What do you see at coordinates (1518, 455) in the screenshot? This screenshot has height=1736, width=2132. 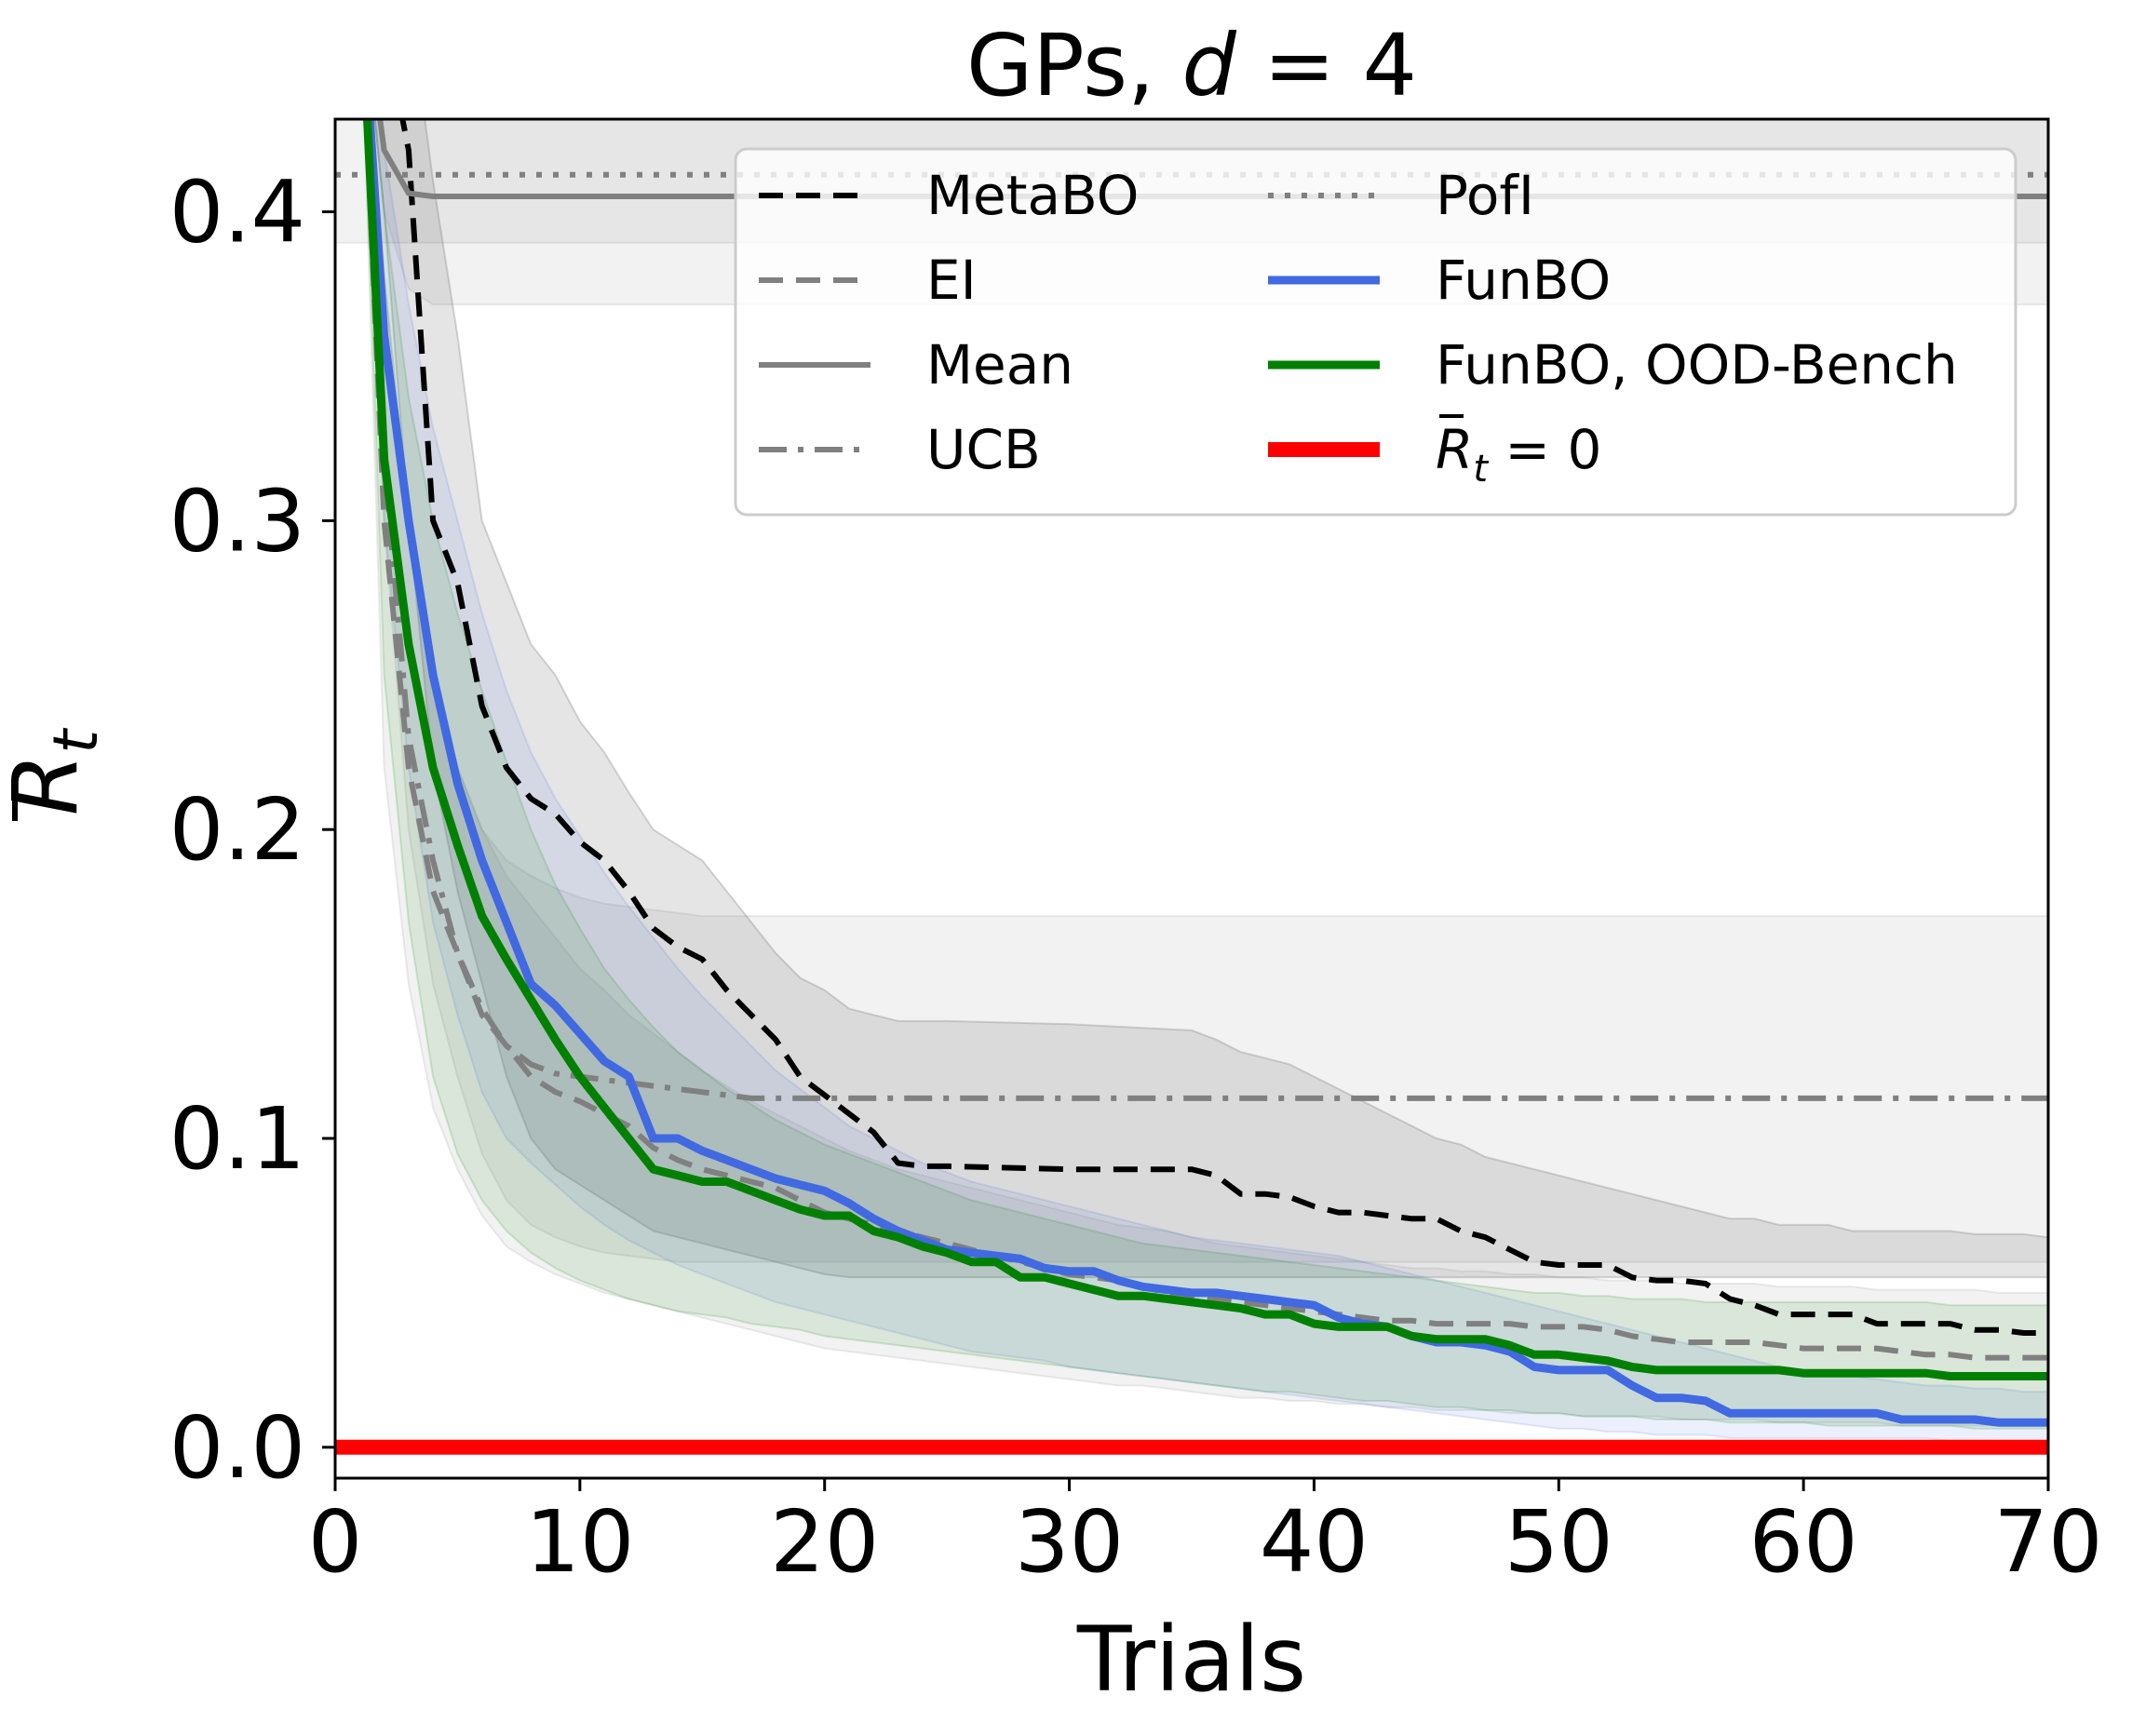 I see `legend-label-r-t-7: Rt = 0` at bounding box center [1518, 455].